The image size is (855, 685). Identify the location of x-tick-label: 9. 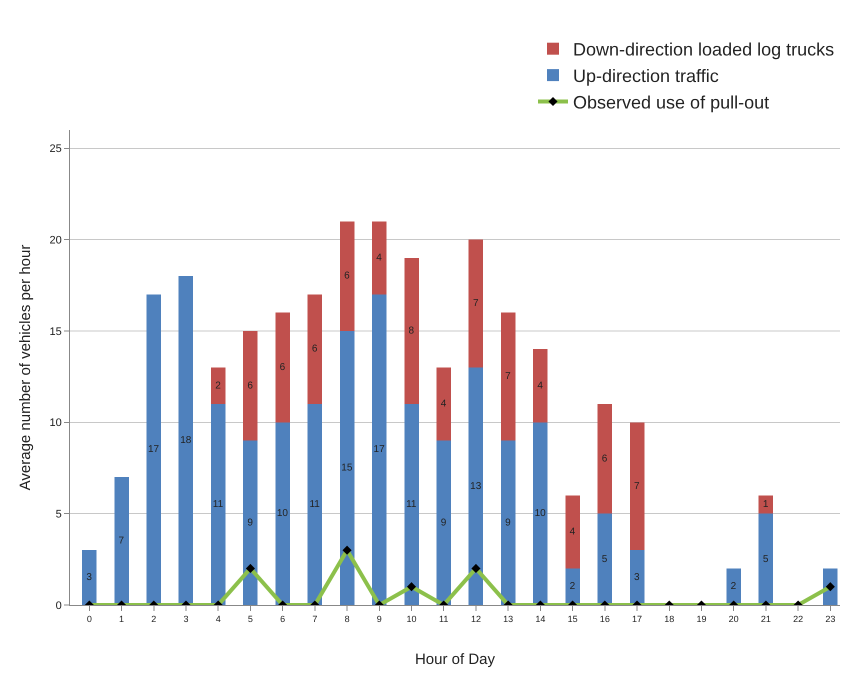
(379, 619).